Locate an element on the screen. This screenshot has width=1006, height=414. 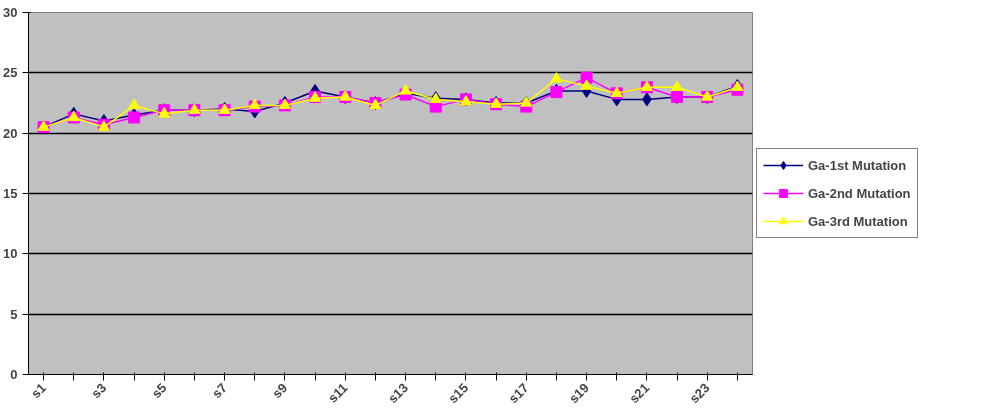
y-tick-label: 25 is located at coordinates (10, 73).